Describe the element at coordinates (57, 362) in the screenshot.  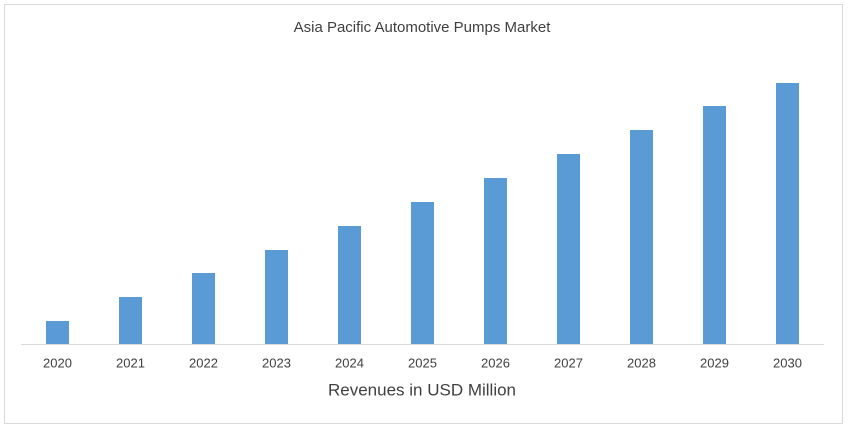
I see `x-tick-label: 2020` at that location.